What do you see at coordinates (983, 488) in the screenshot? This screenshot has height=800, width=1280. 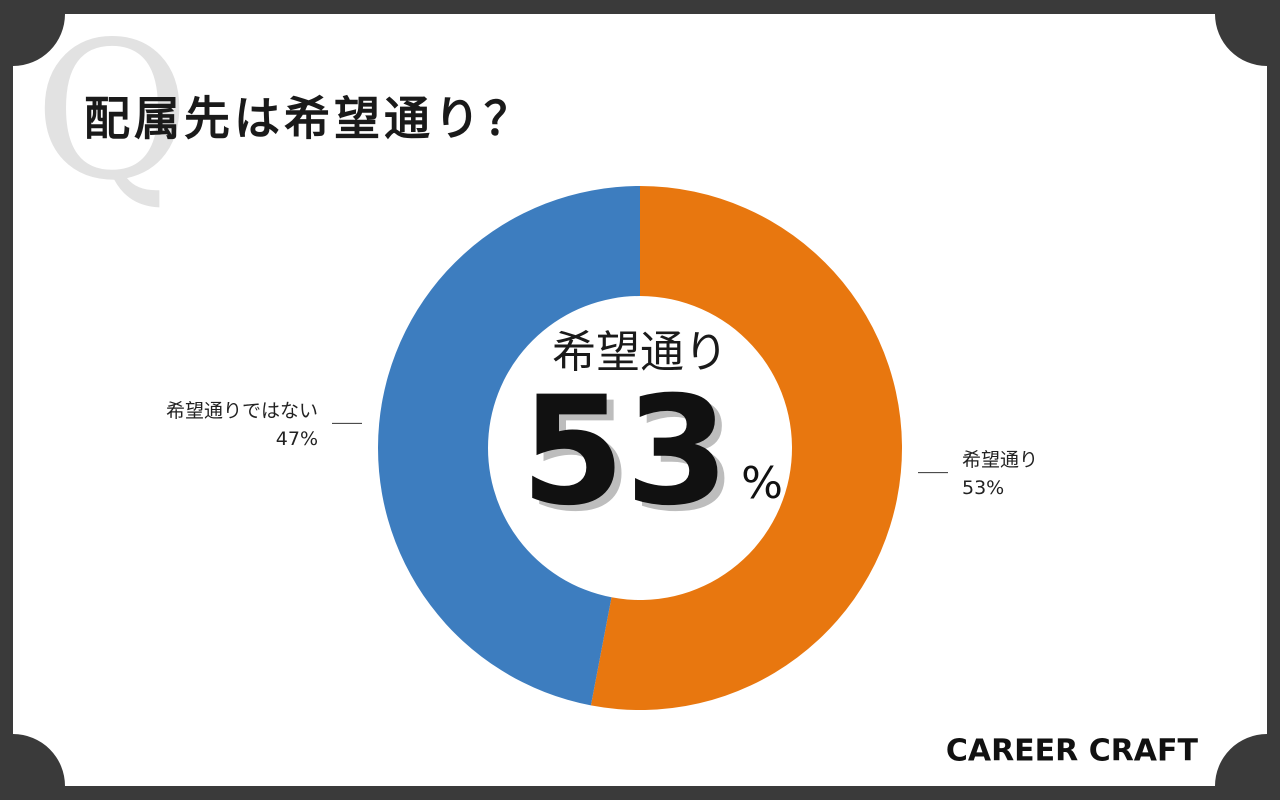 I see `slice-value-label: 53%` at bounding box center [983, 488].